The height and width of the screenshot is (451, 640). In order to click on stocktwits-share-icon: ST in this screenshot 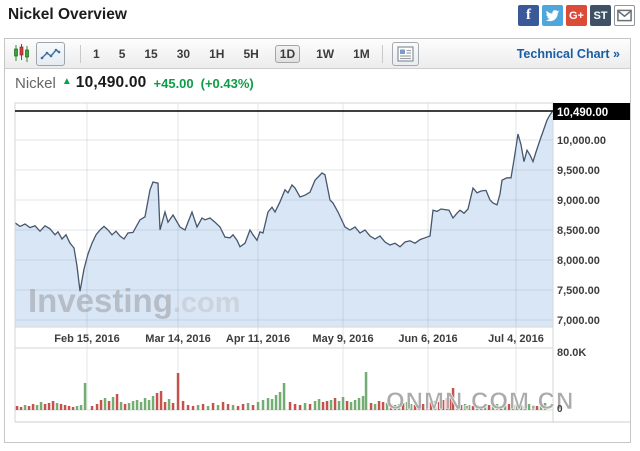, I will do `click(600, 15)`.